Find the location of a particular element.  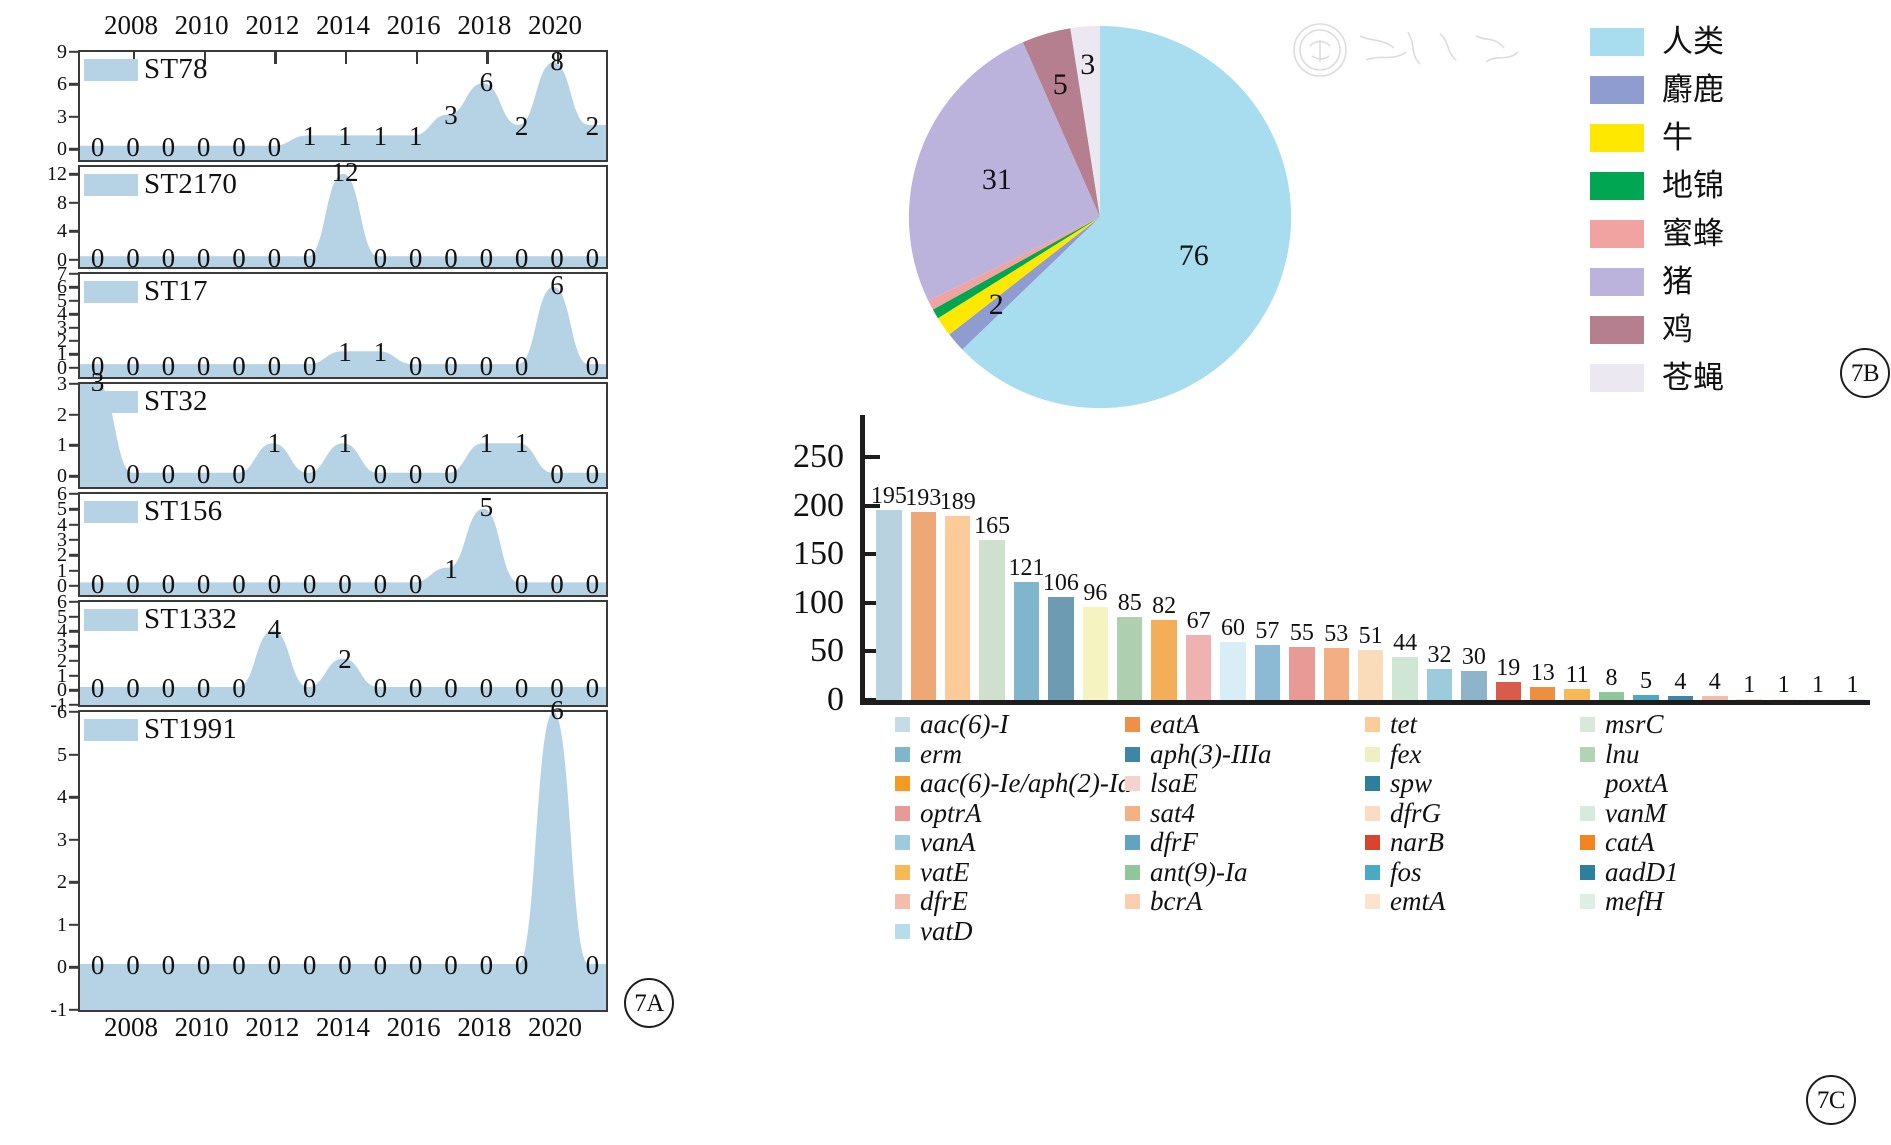

bar-value-label: 67 is located at coordinates (1198, 620).